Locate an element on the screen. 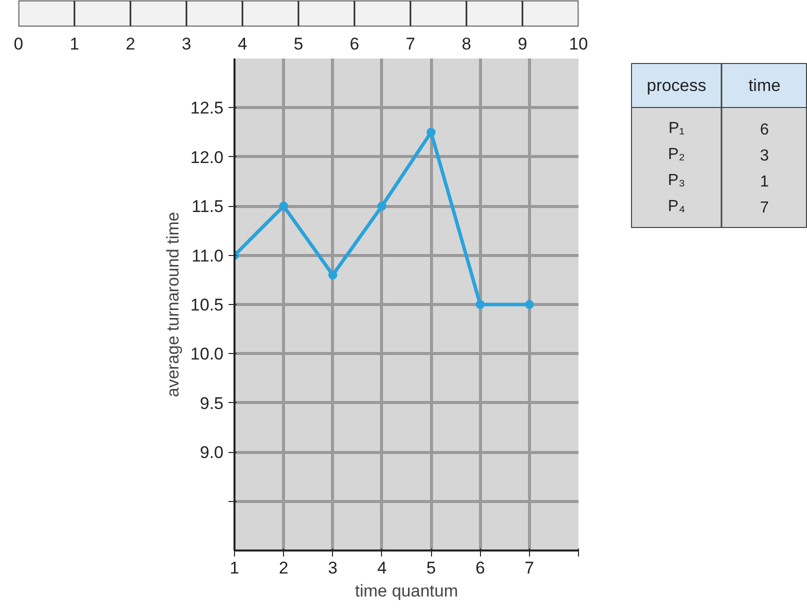 The width and height of the screenshot is (807, 609). y-axis-title: average turnaround time is located at coordinates (172, 305).